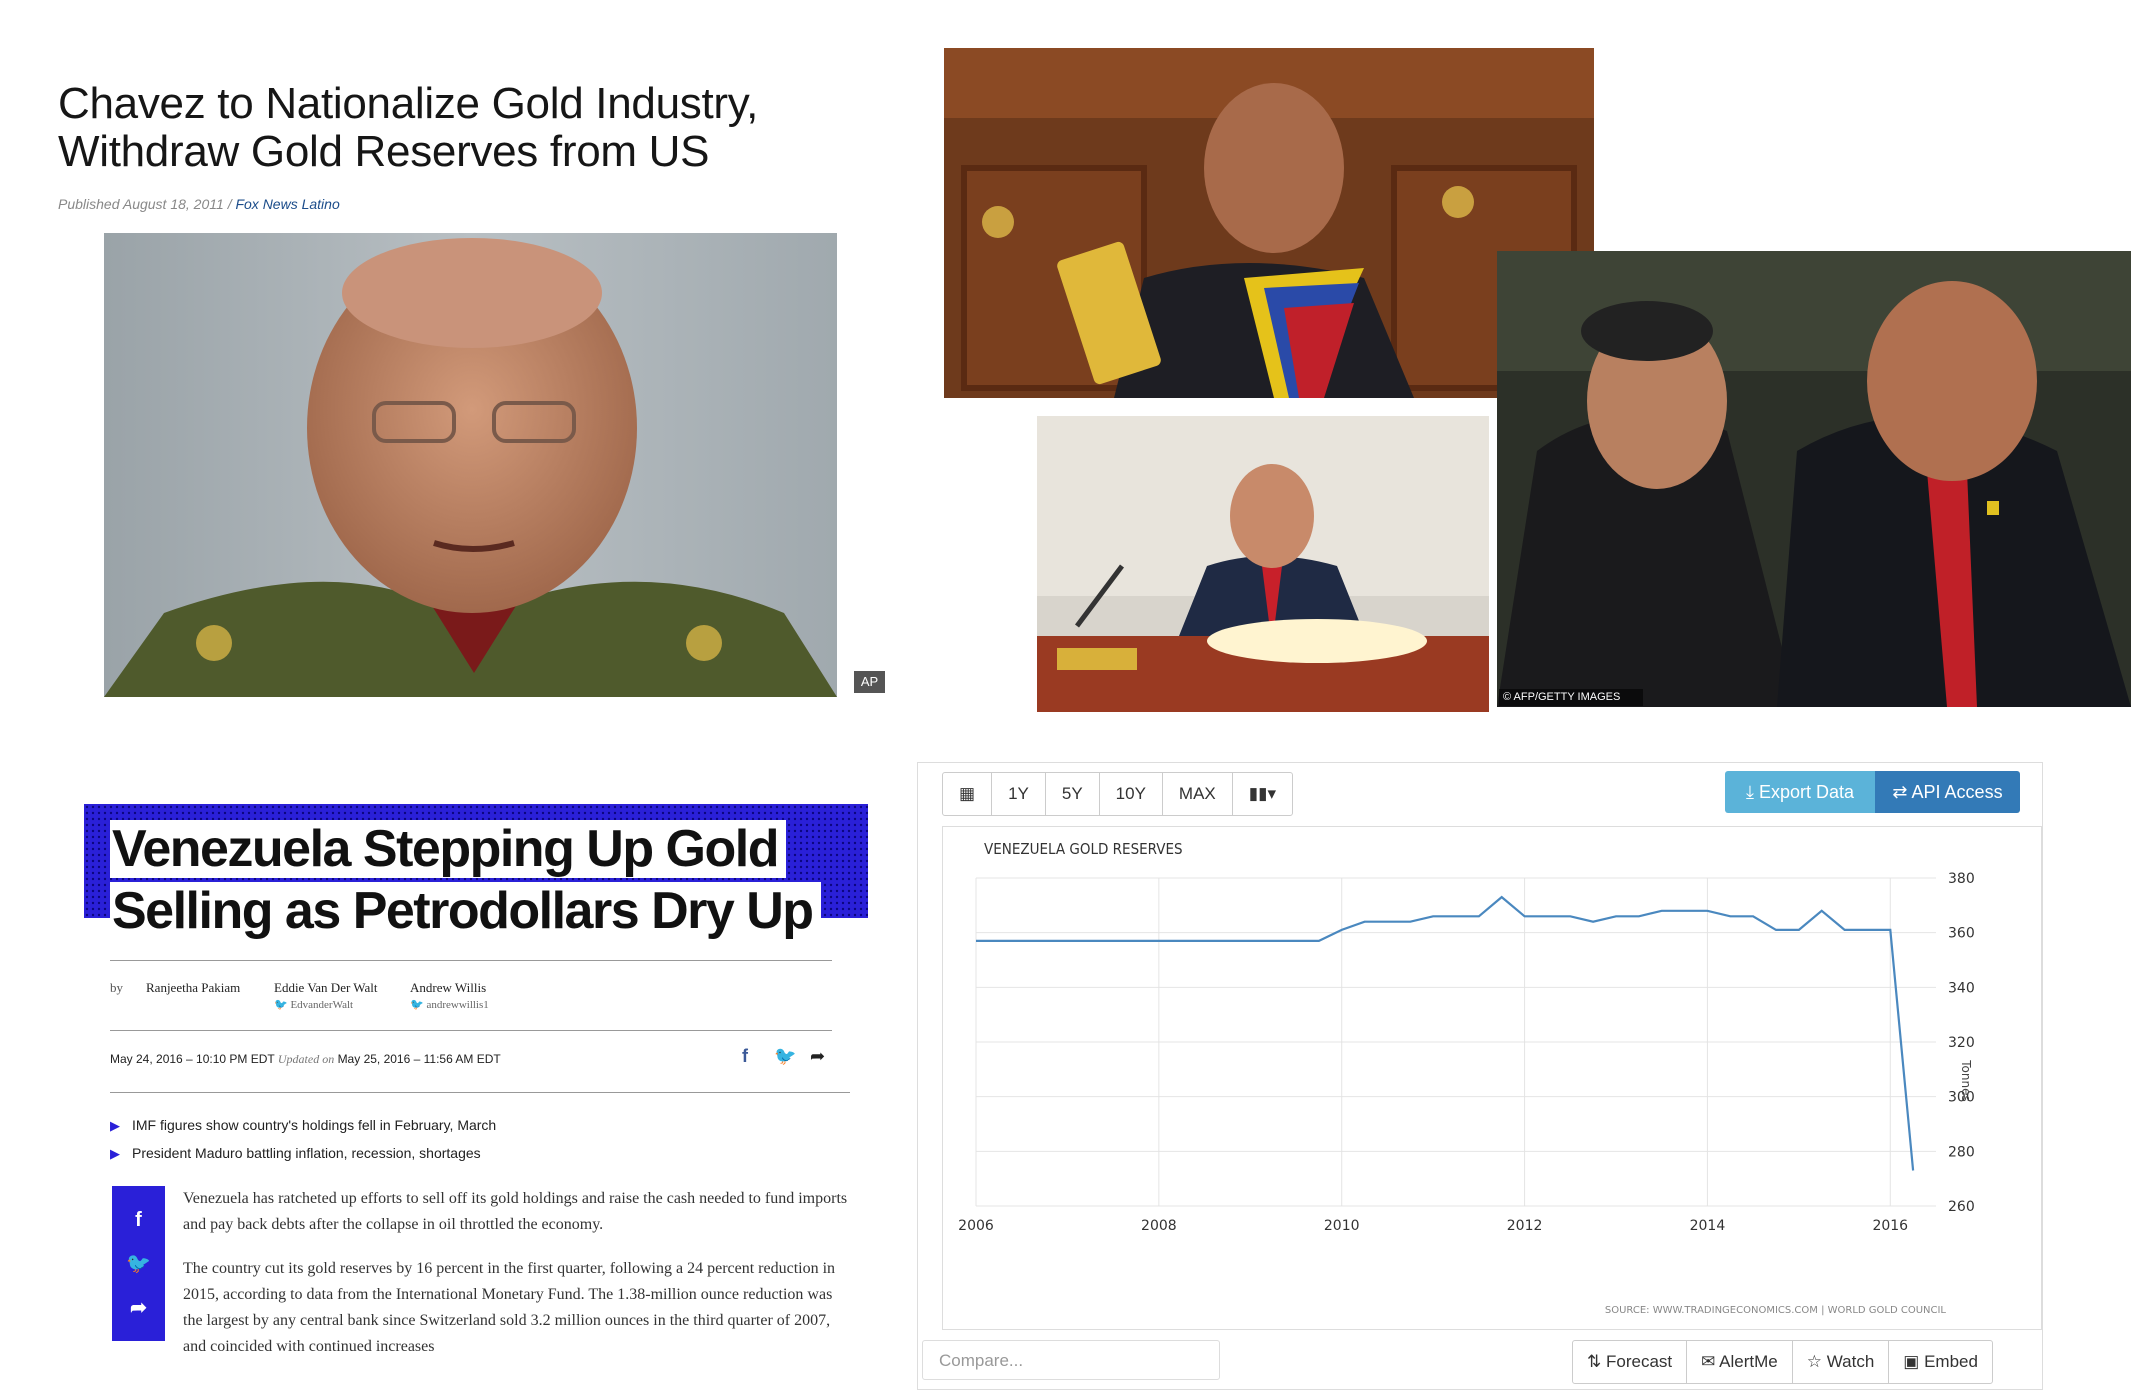 This screenshot has width=2132, height=1390. I want to click on x-tick-label: 2006, so click(976, 1226).